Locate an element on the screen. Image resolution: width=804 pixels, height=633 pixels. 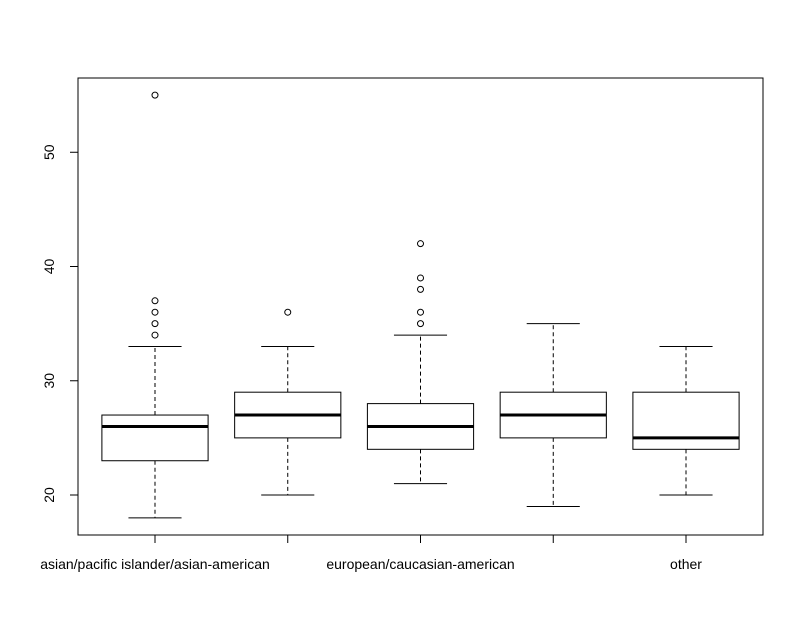
y-tick-label-30: 30 is located at coordinates (49, 381).